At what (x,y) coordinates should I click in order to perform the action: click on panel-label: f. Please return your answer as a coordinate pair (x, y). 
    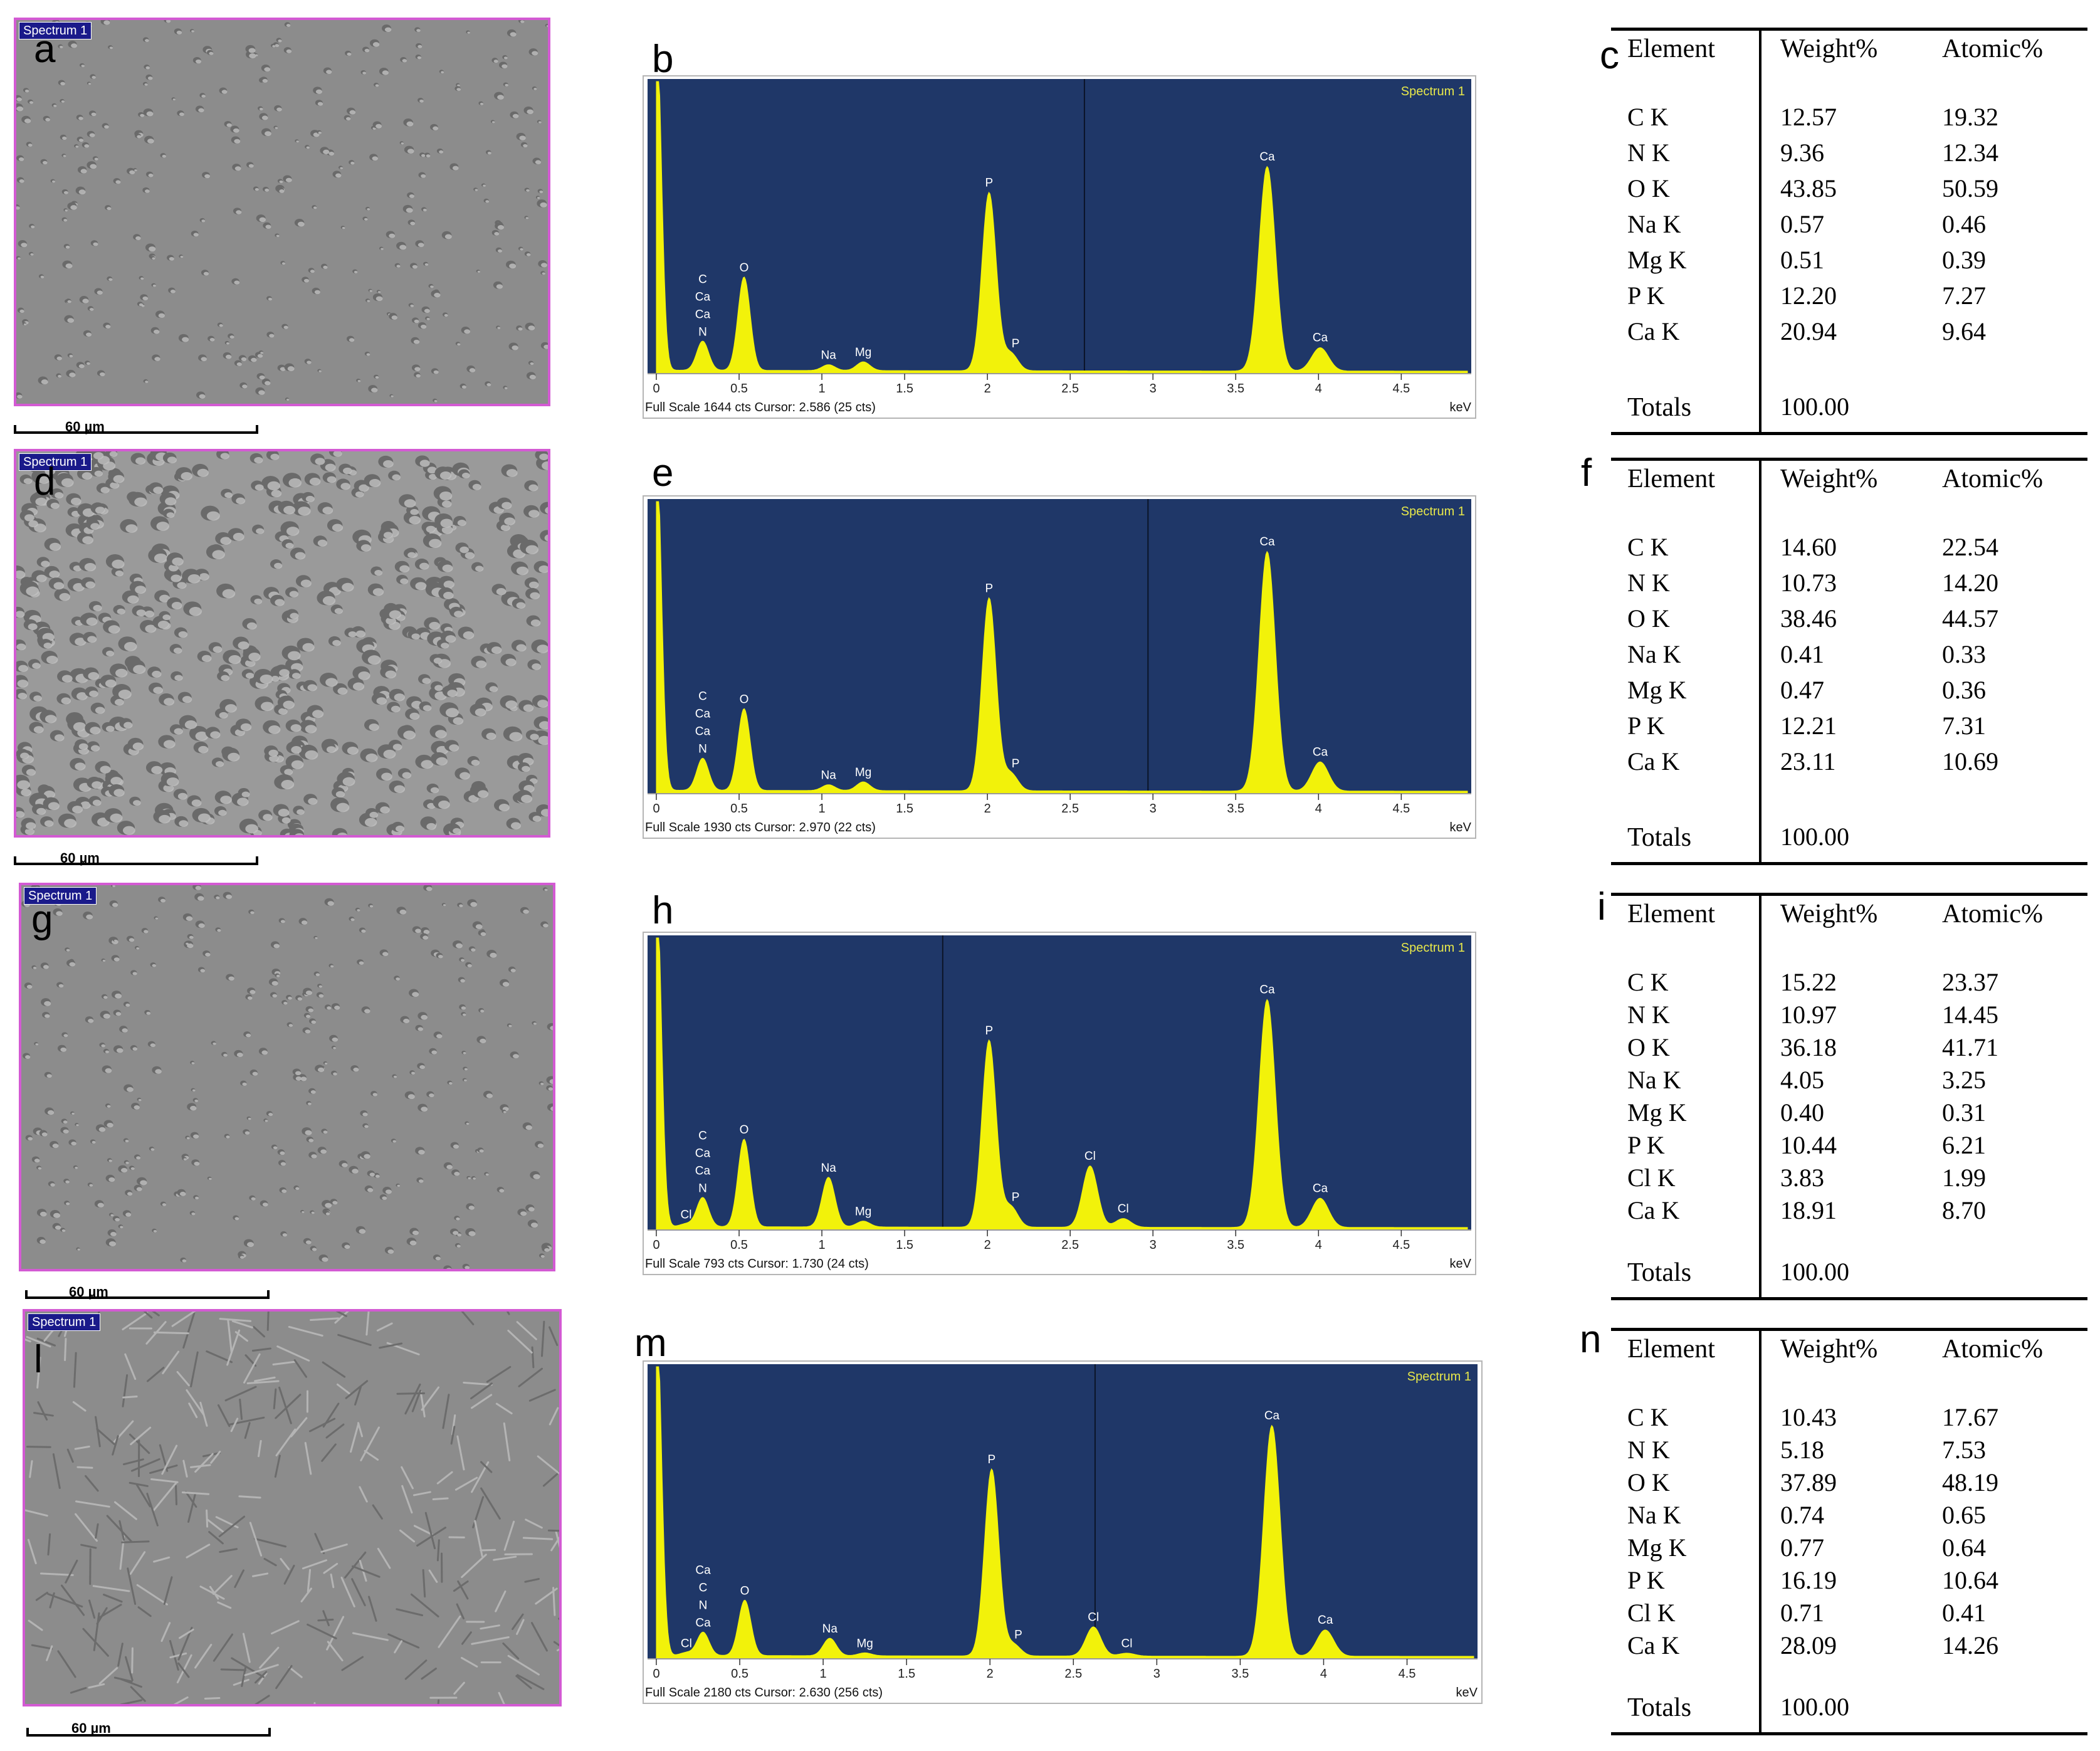
    Looking at the image, I should click on (1586, 473).